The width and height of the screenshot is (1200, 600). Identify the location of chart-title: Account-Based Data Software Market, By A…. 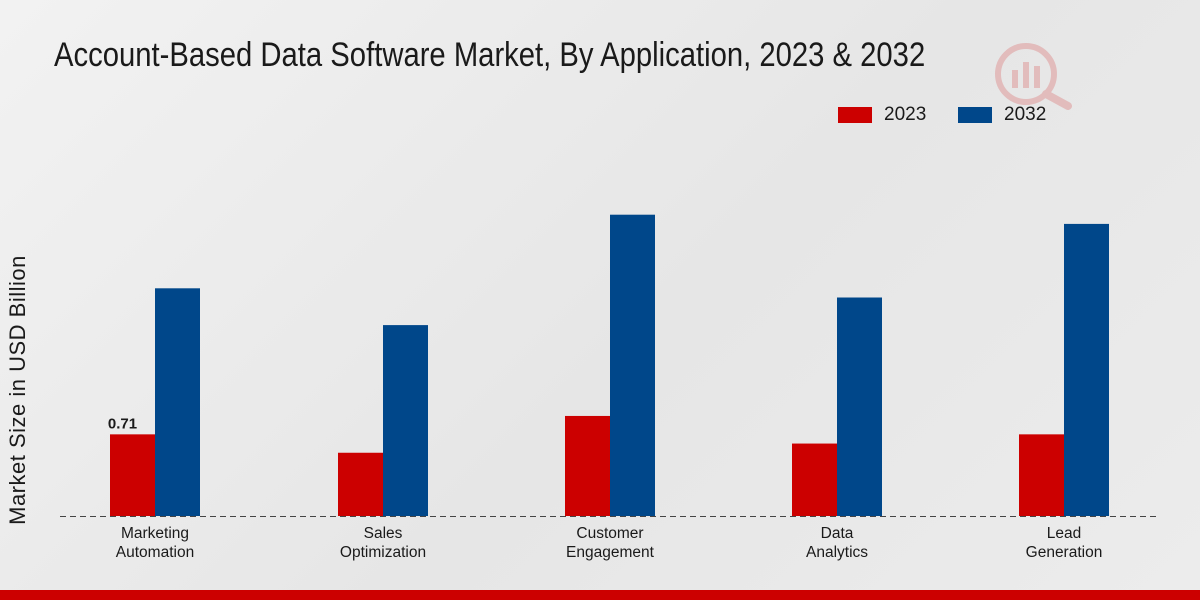
(490, 55).